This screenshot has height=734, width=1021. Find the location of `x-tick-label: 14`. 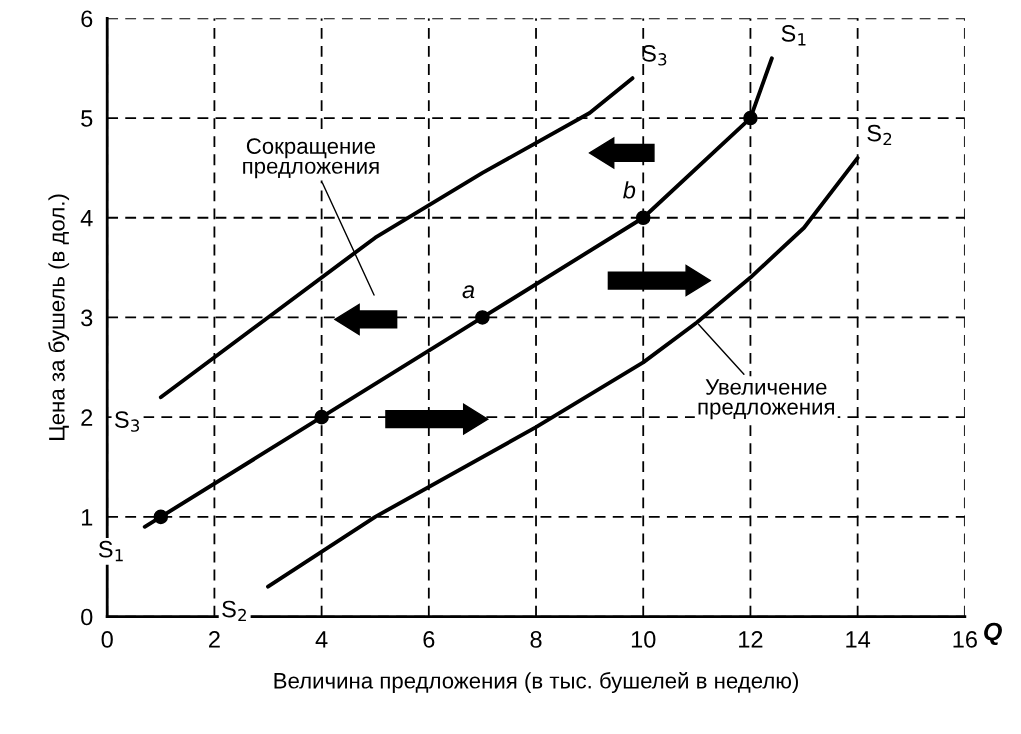

x-tick-label: 14 is located at coordinates (858, 639).